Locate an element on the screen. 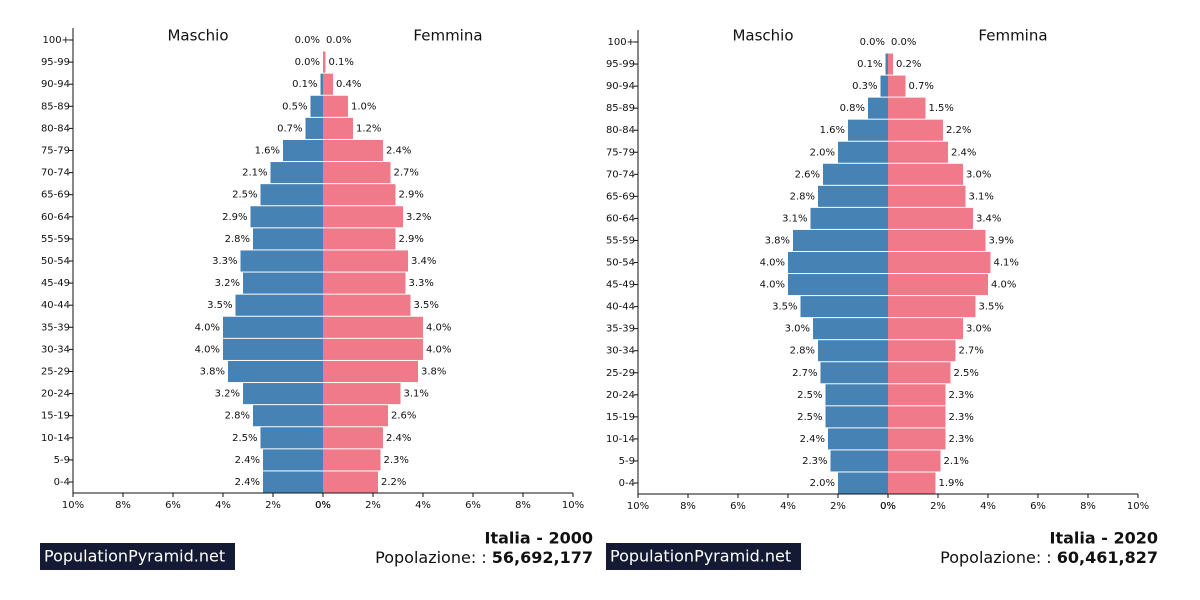 Image resolution: width=1200 pixels, height=600 pixels. y-tick-label: 5-9 is located at coordinates (62, 460).